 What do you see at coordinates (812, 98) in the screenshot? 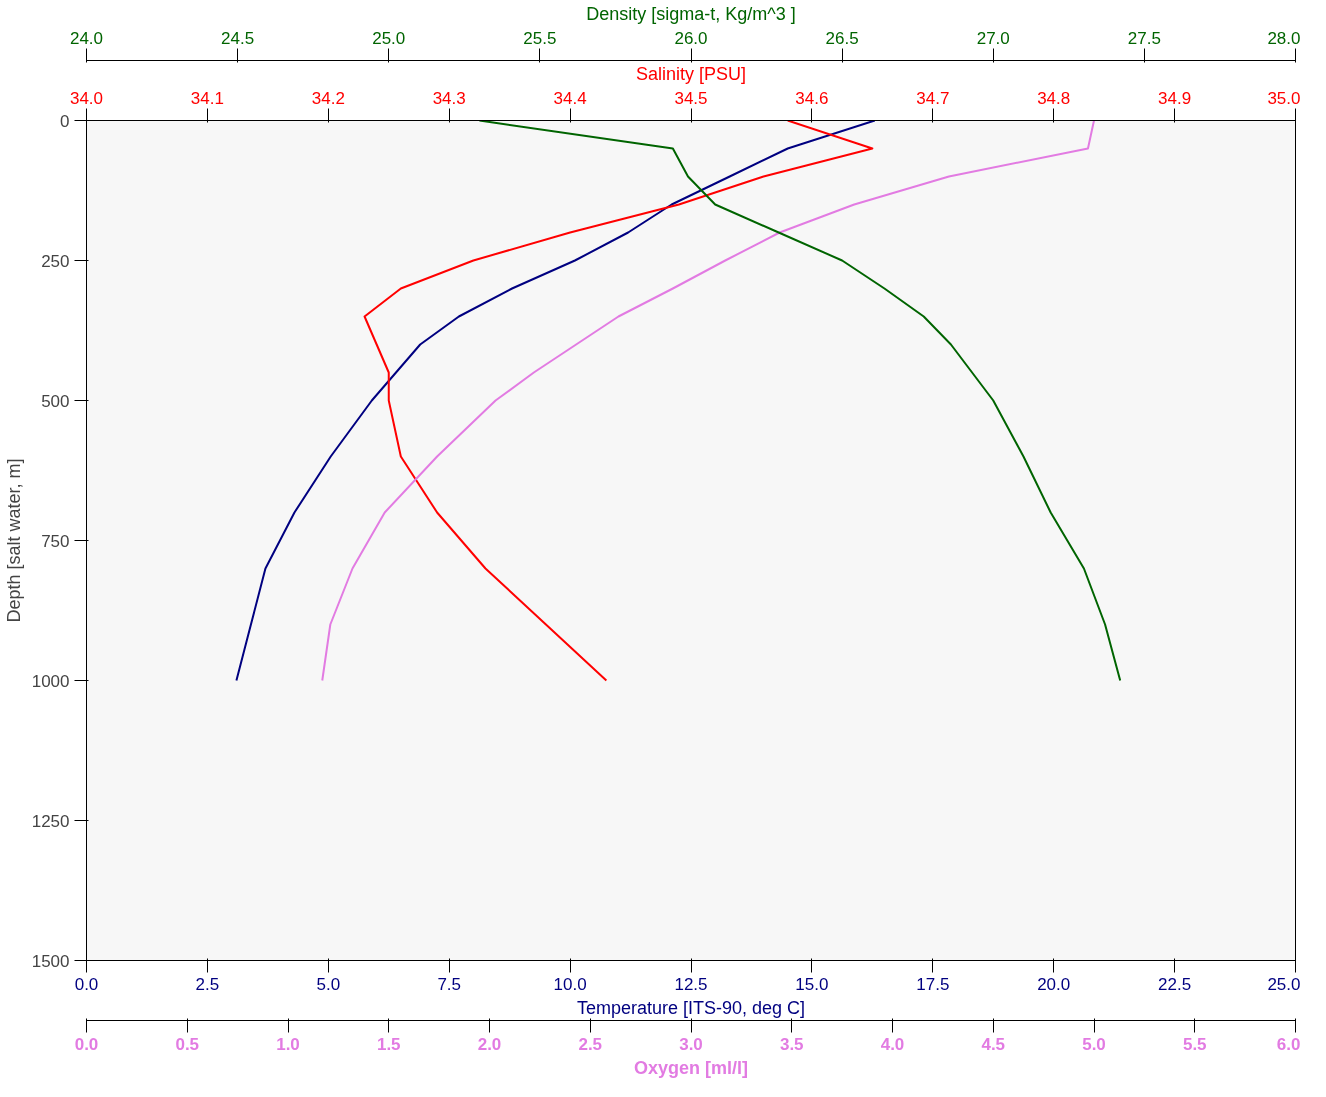
I see `x2-tick-label: 34.6` at bounding box center [812, 98].